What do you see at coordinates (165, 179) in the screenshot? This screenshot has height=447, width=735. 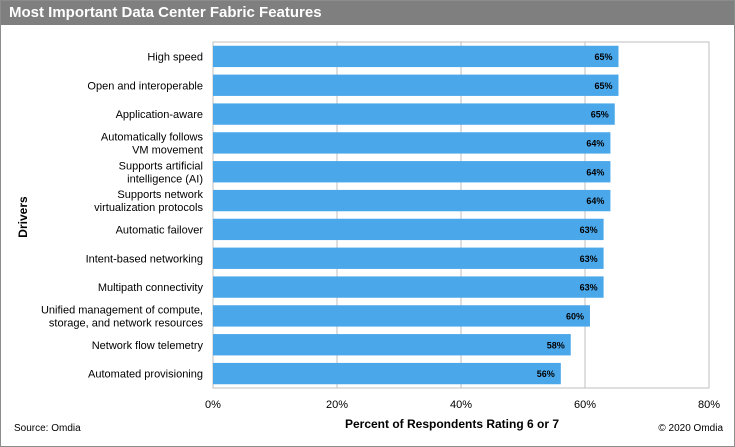 I see `category-label: intelligence (AI)` at bounding box center [165, 179].